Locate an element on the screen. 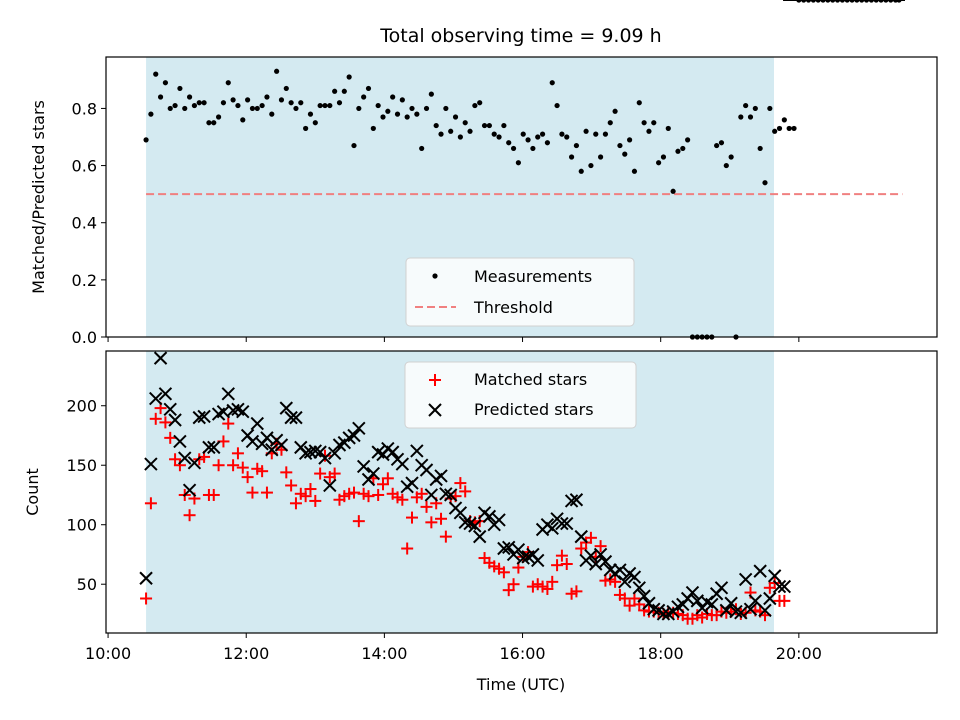 The width and height of the screenshot is (960, 720). x-tick-label: 10:00 is located at coordinates (108, 653).